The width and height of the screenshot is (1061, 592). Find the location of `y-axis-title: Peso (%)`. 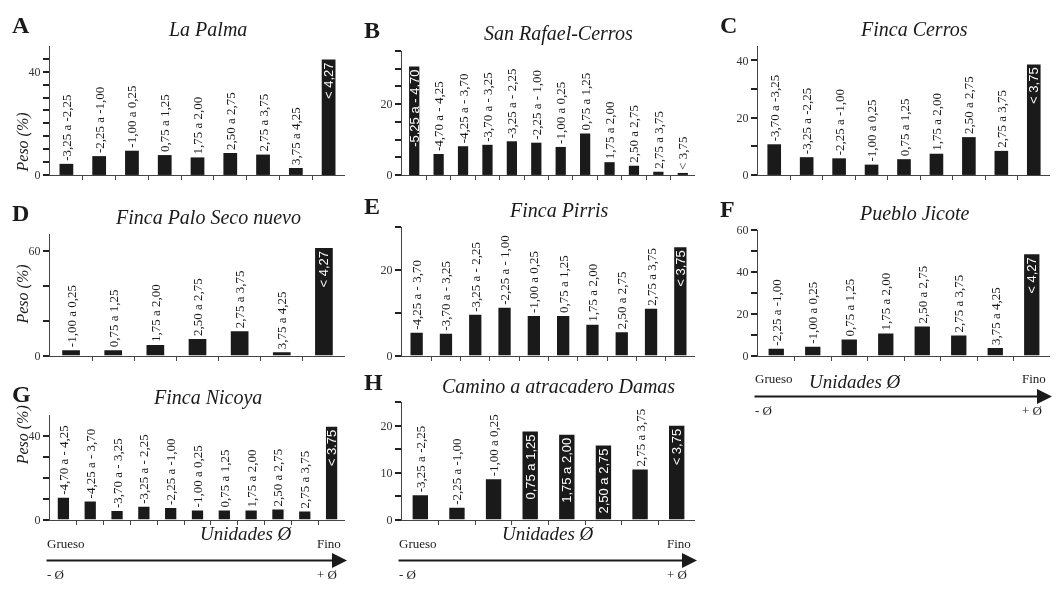

y-axis-title: Peso (%) is located at coordinates (22, 142).